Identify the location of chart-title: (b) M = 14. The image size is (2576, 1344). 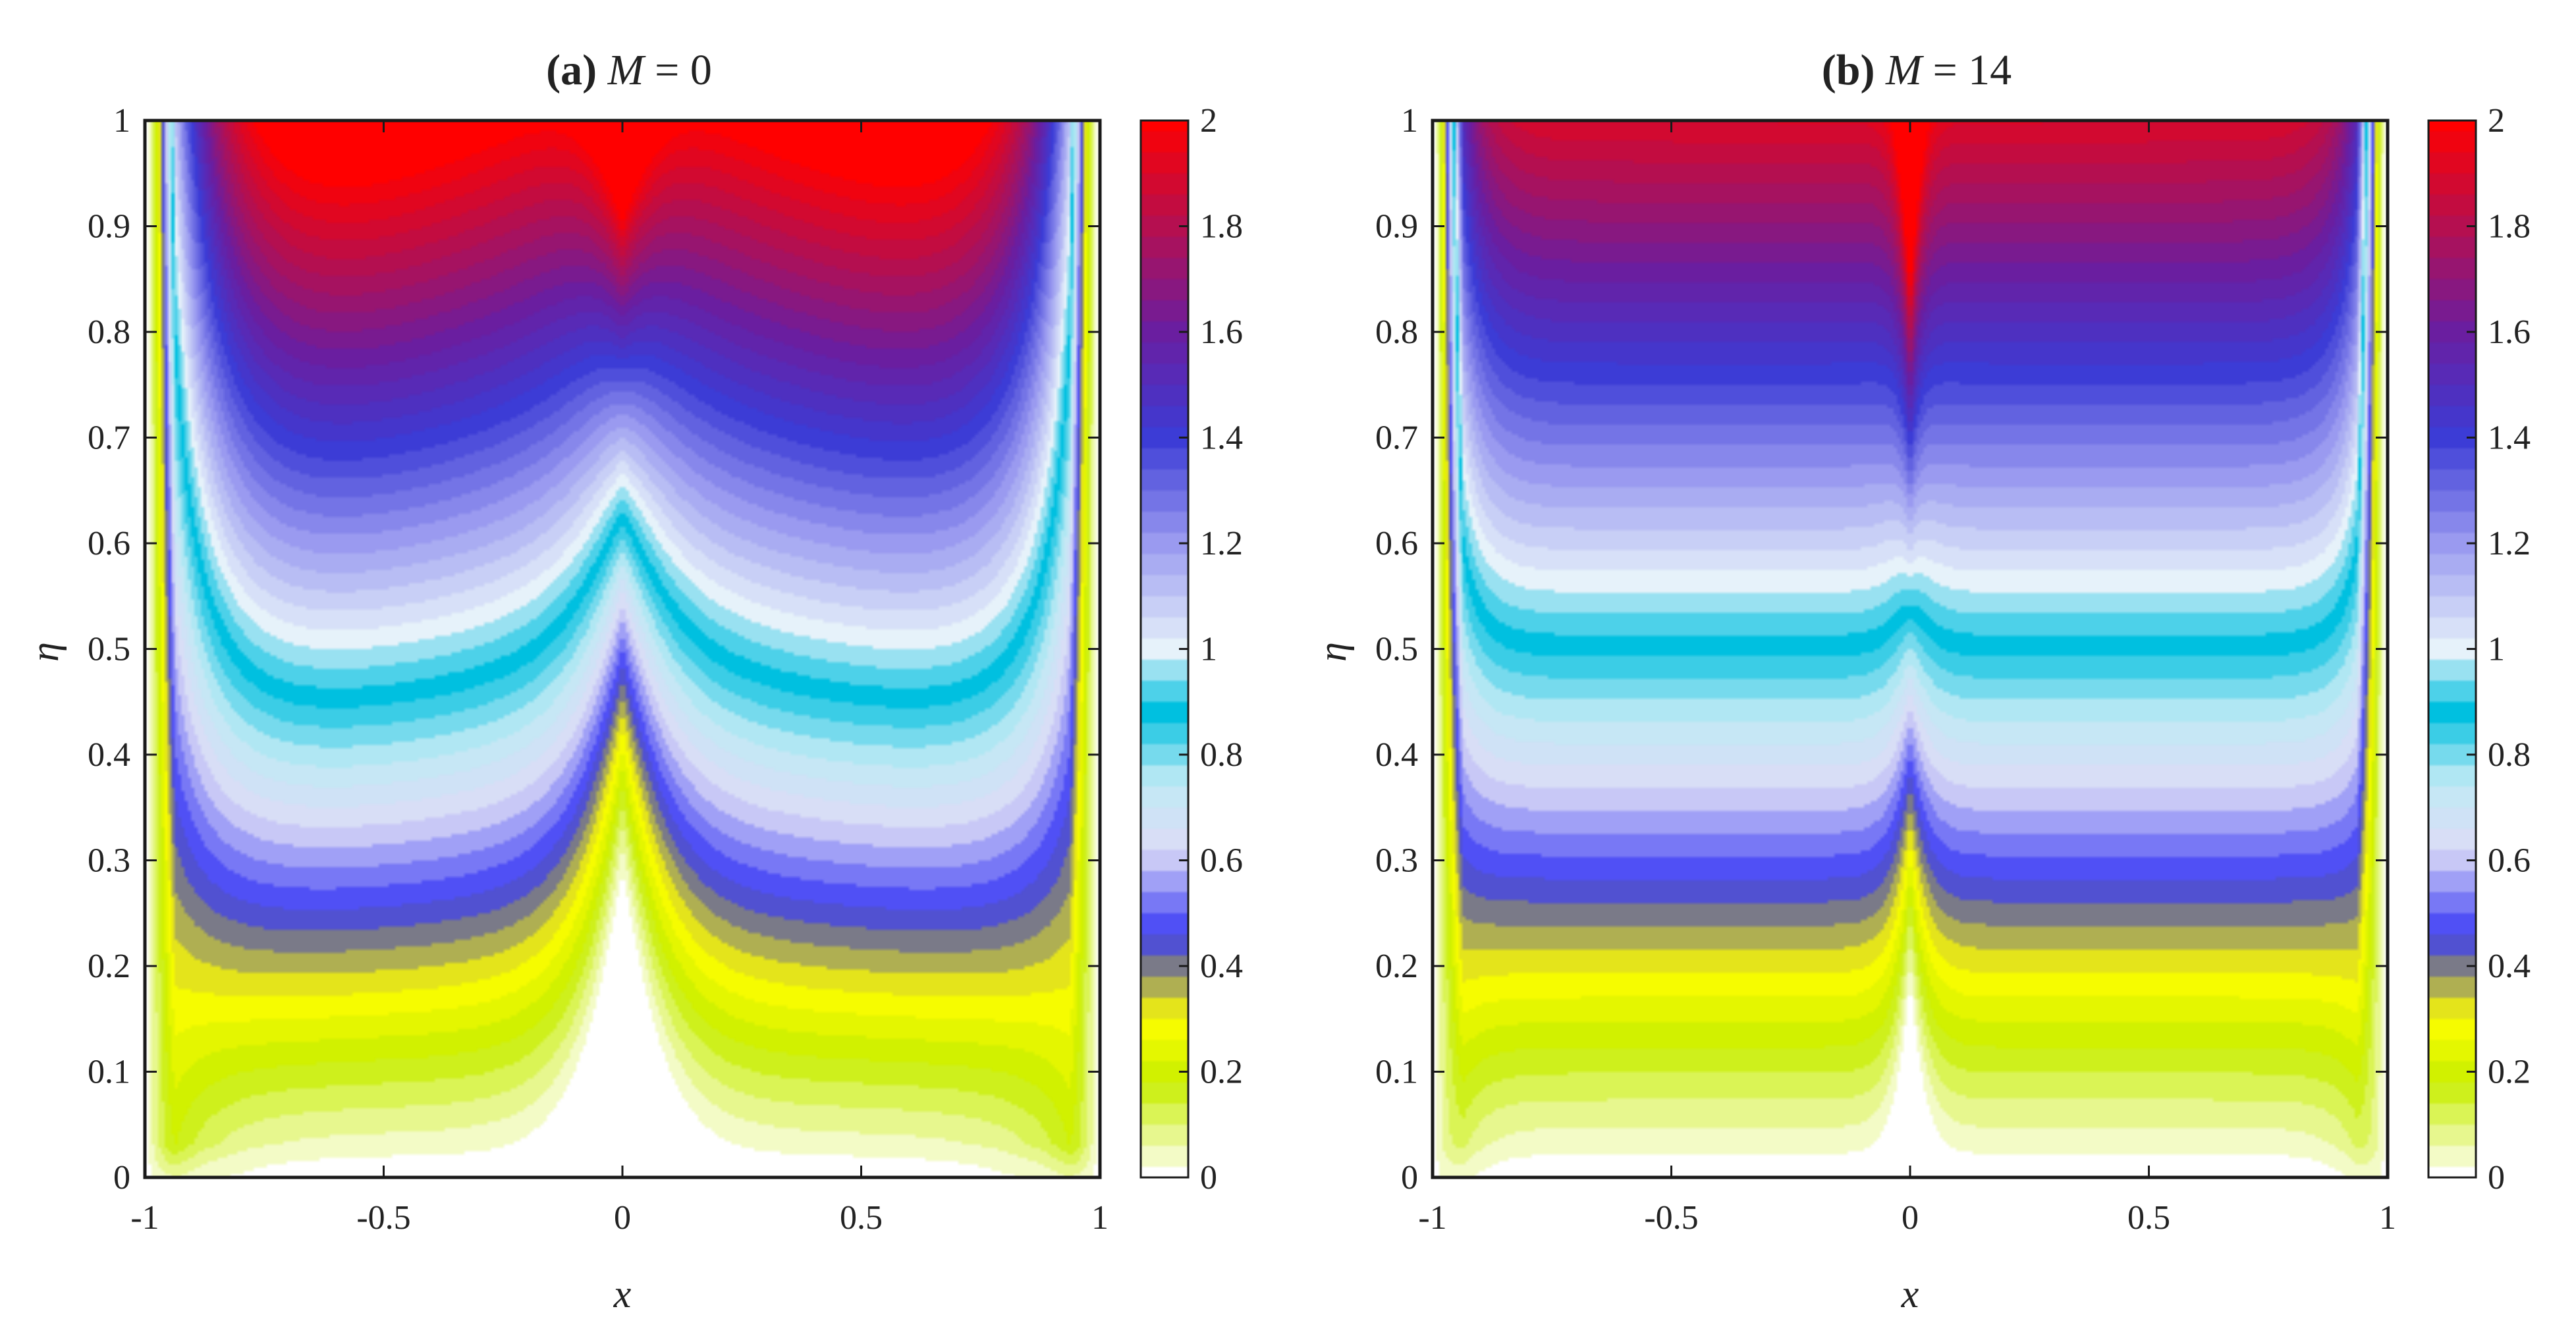
(1917, 70).